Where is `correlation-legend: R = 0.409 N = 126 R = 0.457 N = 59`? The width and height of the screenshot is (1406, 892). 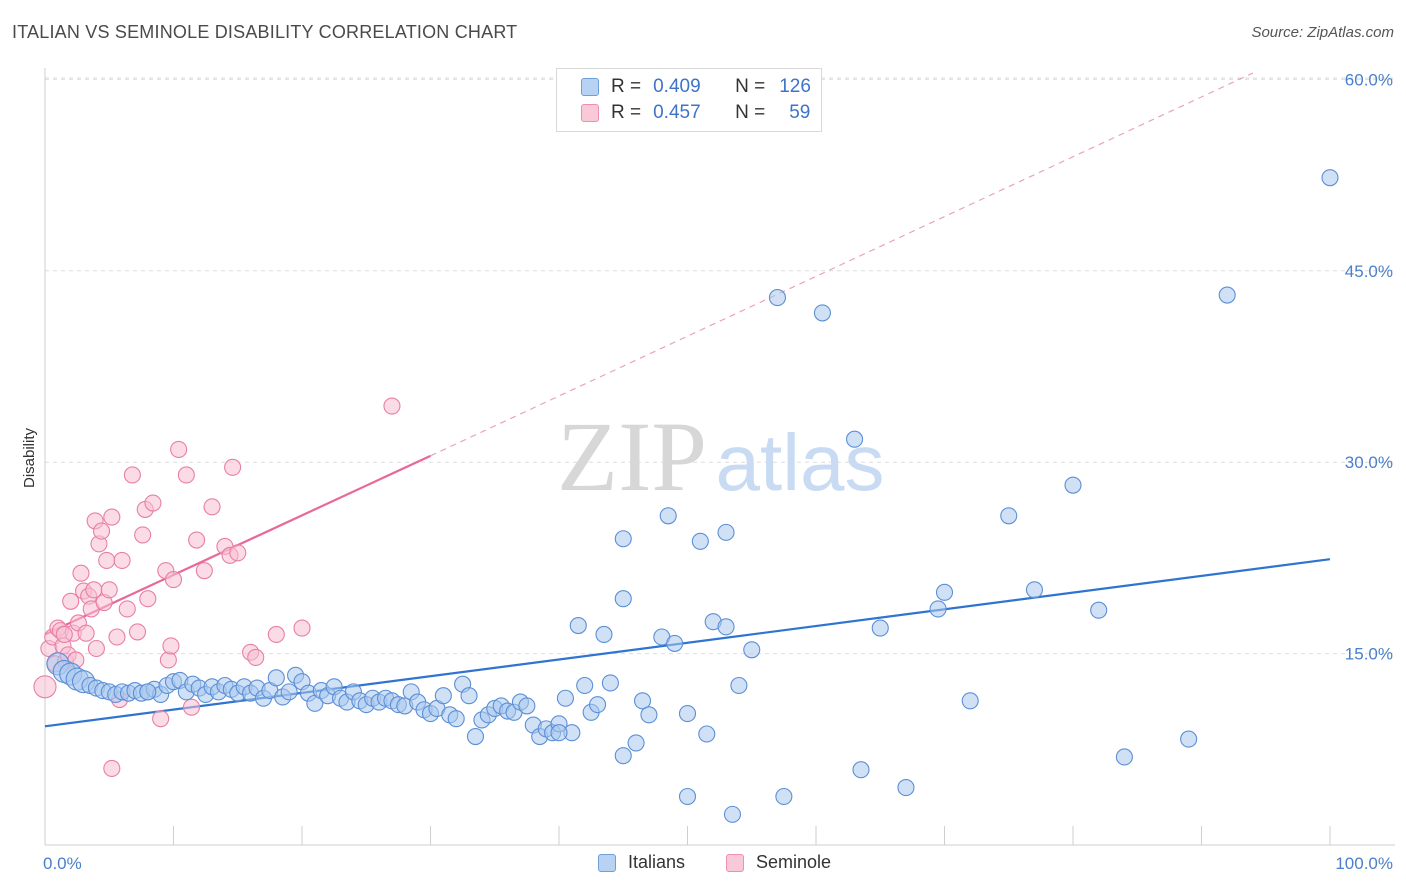
correlation-legend: R = 0.409 N = 126 R = 0.457 N = 59 is located at coordinates (689, 100).